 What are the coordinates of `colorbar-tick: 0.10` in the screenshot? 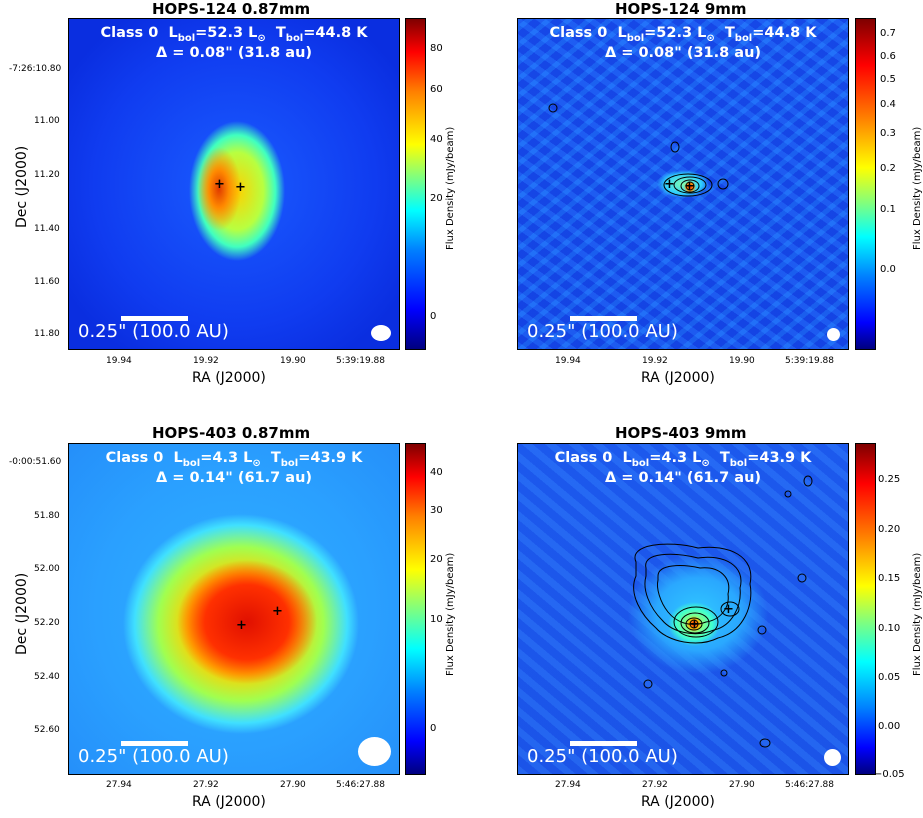 It's located at (889, 628).